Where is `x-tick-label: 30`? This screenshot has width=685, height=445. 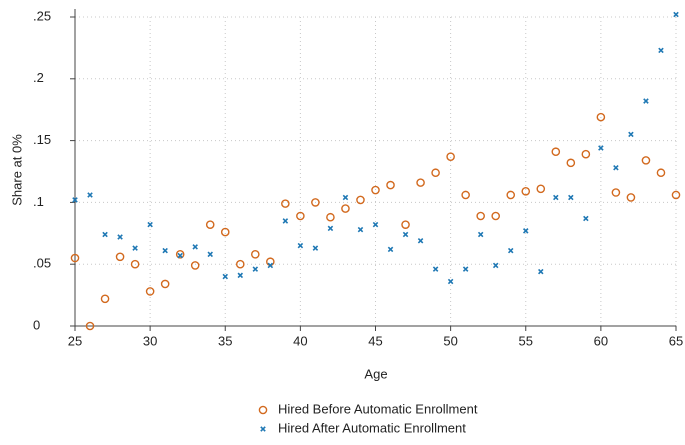
x-tick-label: 30 is located at coordinates (150, 340).